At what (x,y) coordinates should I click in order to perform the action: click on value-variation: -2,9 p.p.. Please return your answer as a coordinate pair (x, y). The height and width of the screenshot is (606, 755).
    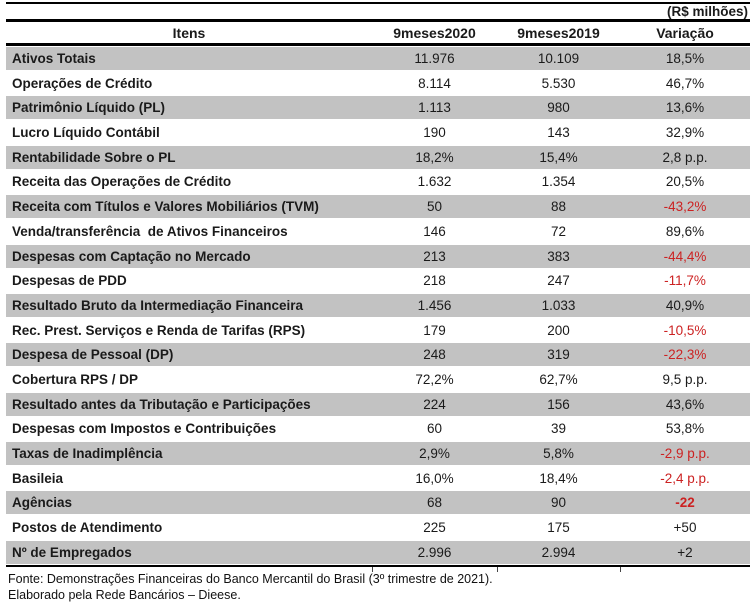
    Looking at the image, I should click on (685, 453).